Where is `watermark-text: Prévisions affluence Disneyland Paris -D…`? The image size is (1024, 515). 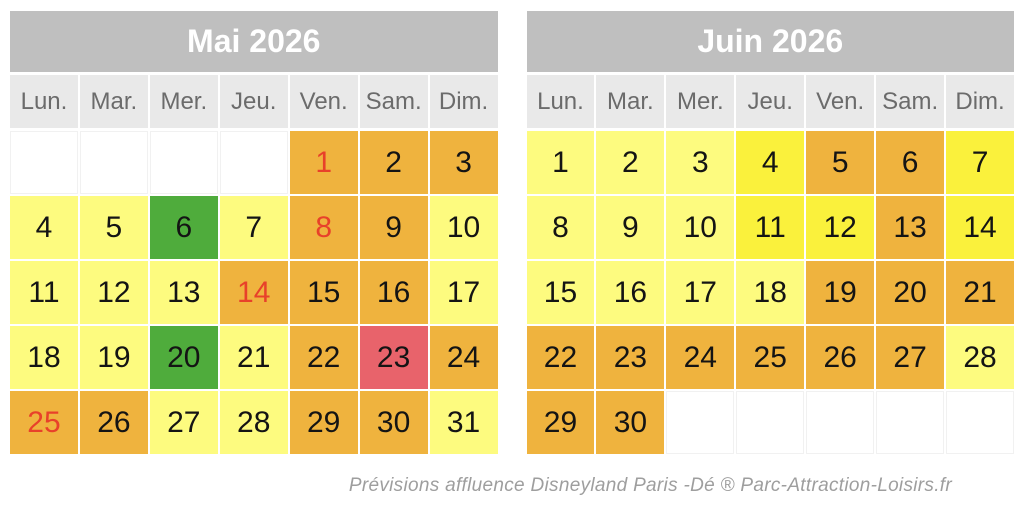 watermark-text: Prévisions affluence Disneyland Paris -D… is located at coordinates (650, 485).